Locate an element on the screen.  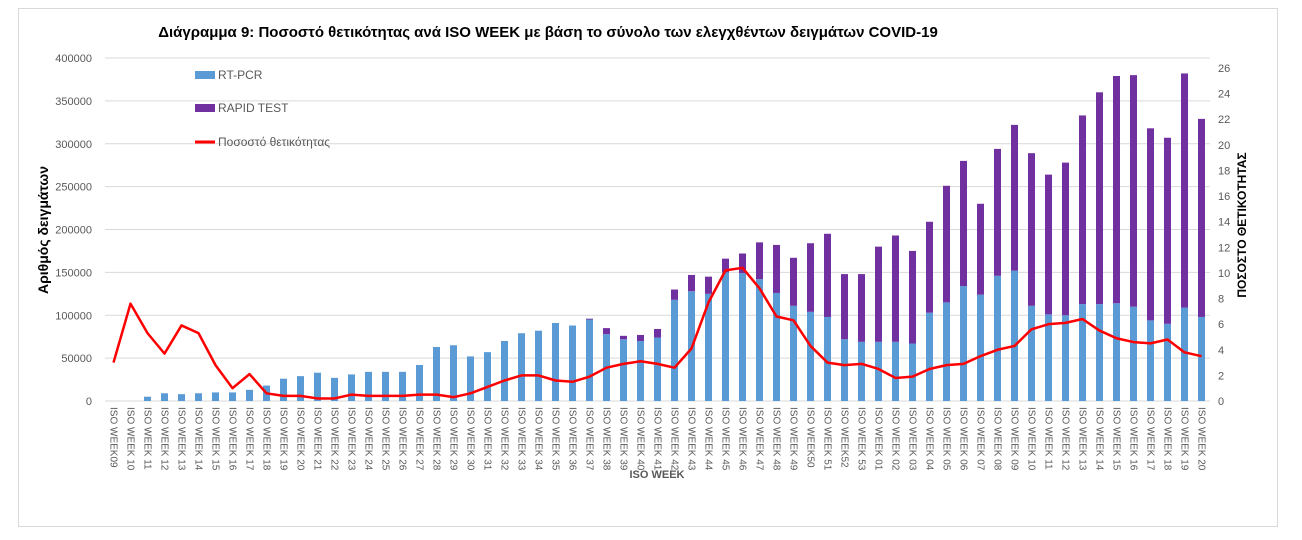
x-tick-label: ISO WEEK 33 is located at coordinates (521, 439).